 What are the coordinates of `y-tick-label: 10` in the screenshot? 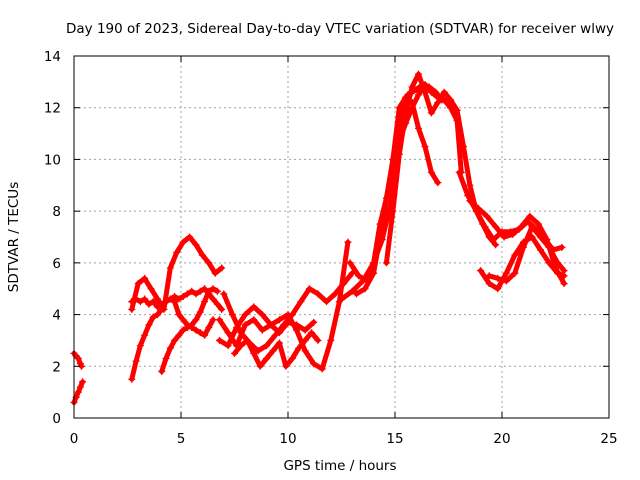 It's located at (52, 160).